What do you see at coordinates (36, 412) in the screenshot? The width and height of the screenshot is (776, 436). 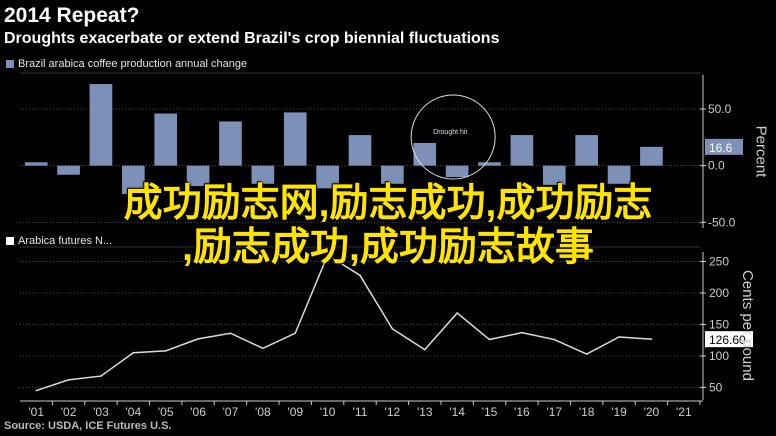 I see `x-tick-label: '01` at bounding box center [36, 412].